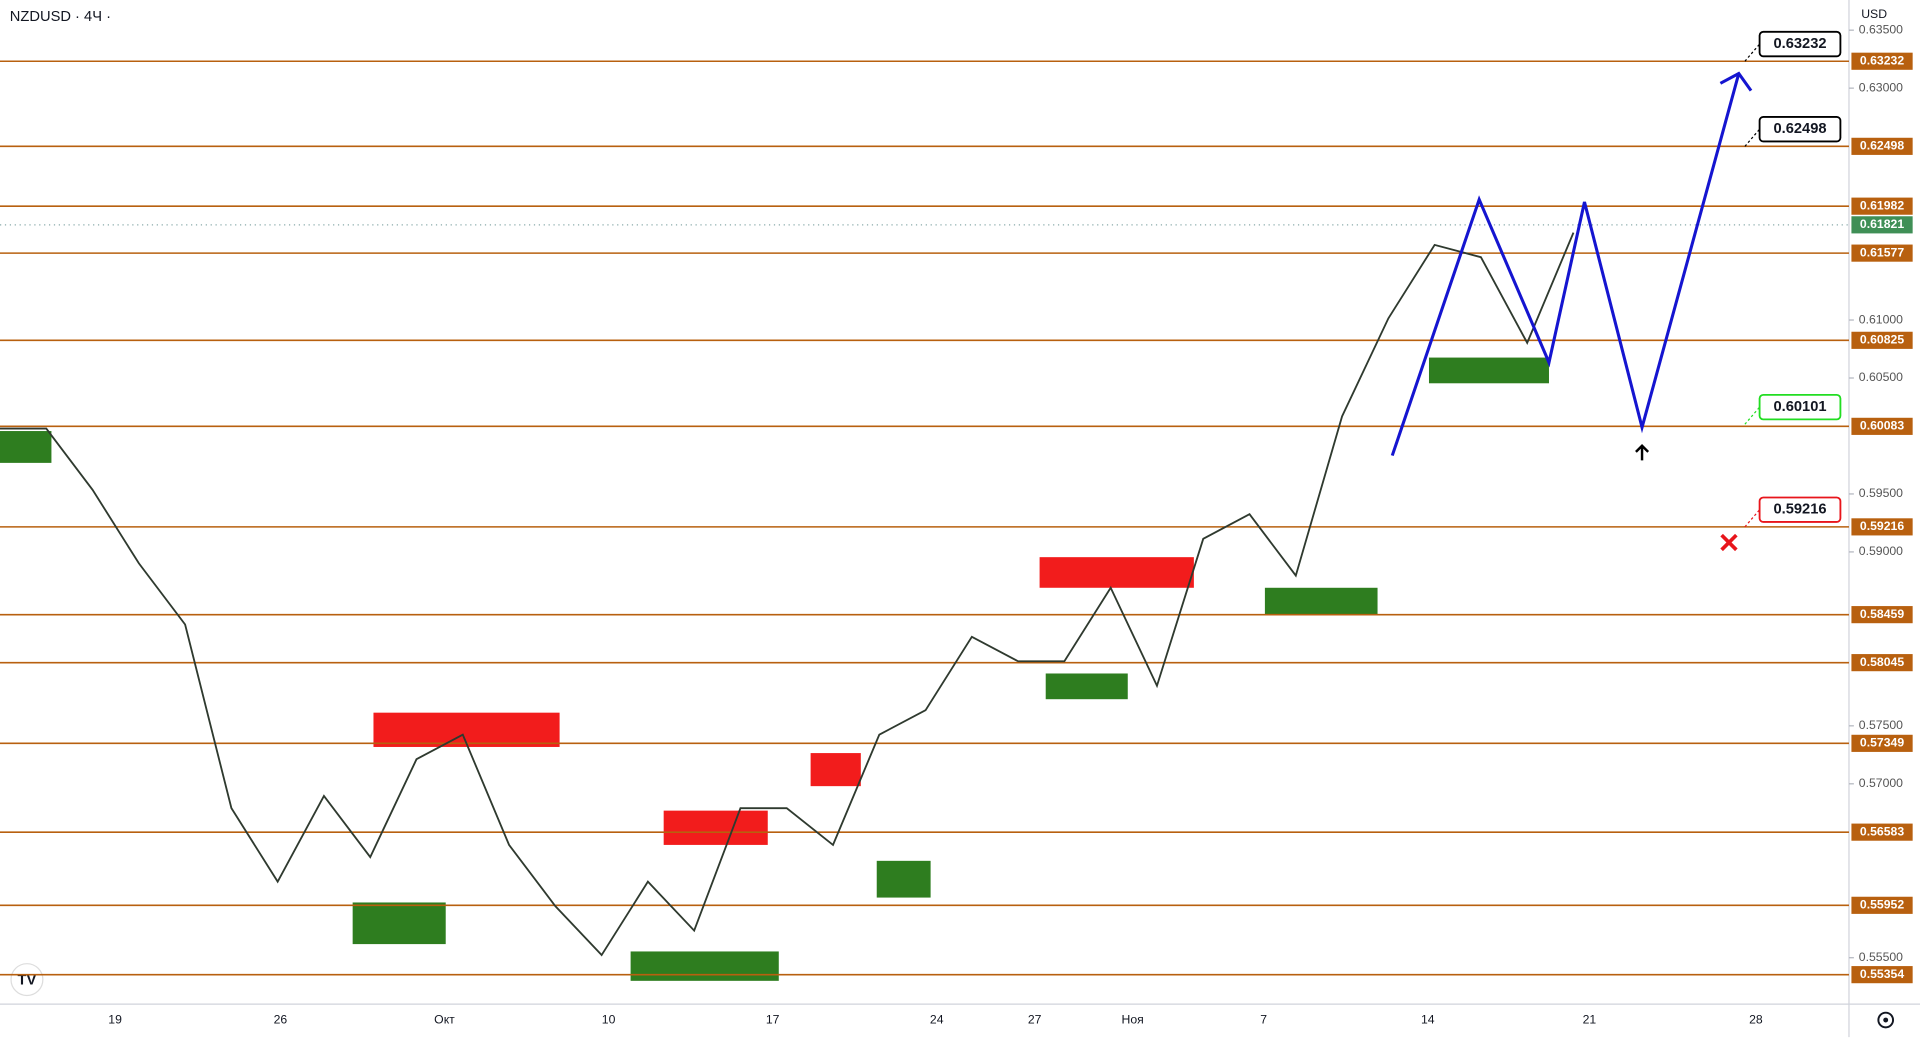 This screenshot has height=1046, width=1920. I want to click on forecast-path, so click(1565, 265).